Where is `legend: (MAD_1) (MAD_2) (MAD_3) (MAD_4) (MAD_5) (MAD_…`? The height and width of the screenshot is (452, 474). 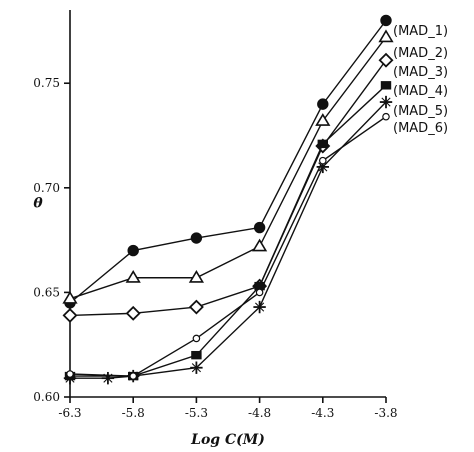
legend: (MAD_1) (MAD_2) (MAD_3) (MAD_4) (MAD_5) (MAD_… is located at coordinates (420, 80).